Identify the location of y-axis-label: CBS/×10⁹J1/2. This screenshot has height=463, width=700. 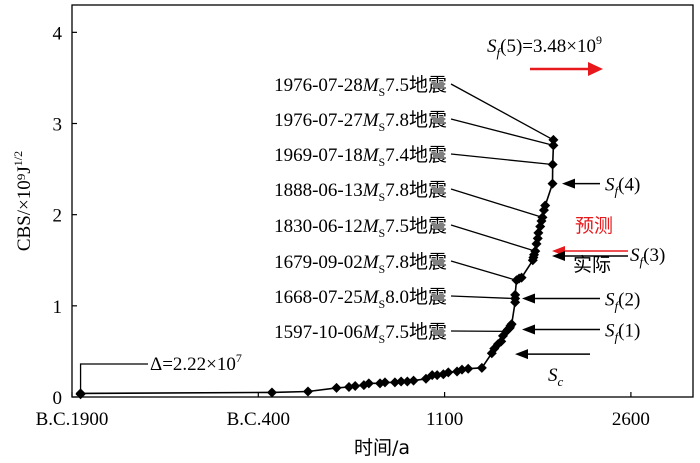
(23, 201).